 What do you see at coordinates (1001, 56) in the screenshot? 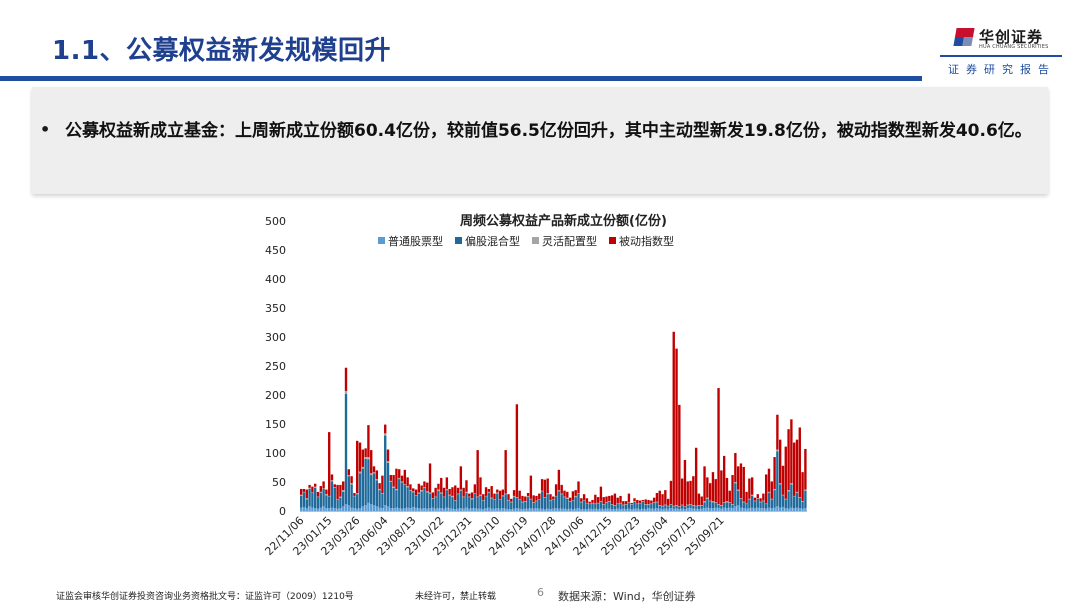
I see `logo-rule` at bounding box center [1001, 56].